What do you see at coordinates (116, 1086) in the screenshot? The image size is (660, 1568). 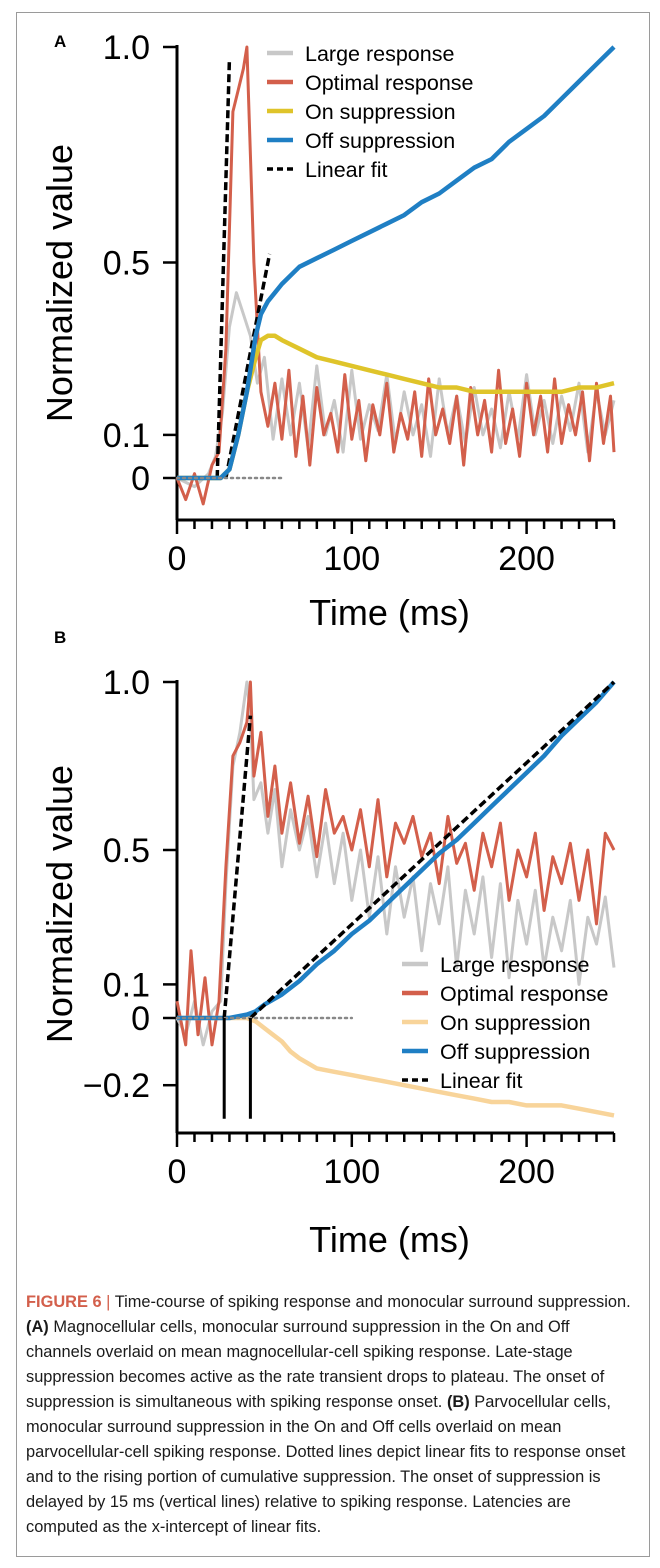 I see `y-tick-label: −0.2` at bounding box center [116, 1086].